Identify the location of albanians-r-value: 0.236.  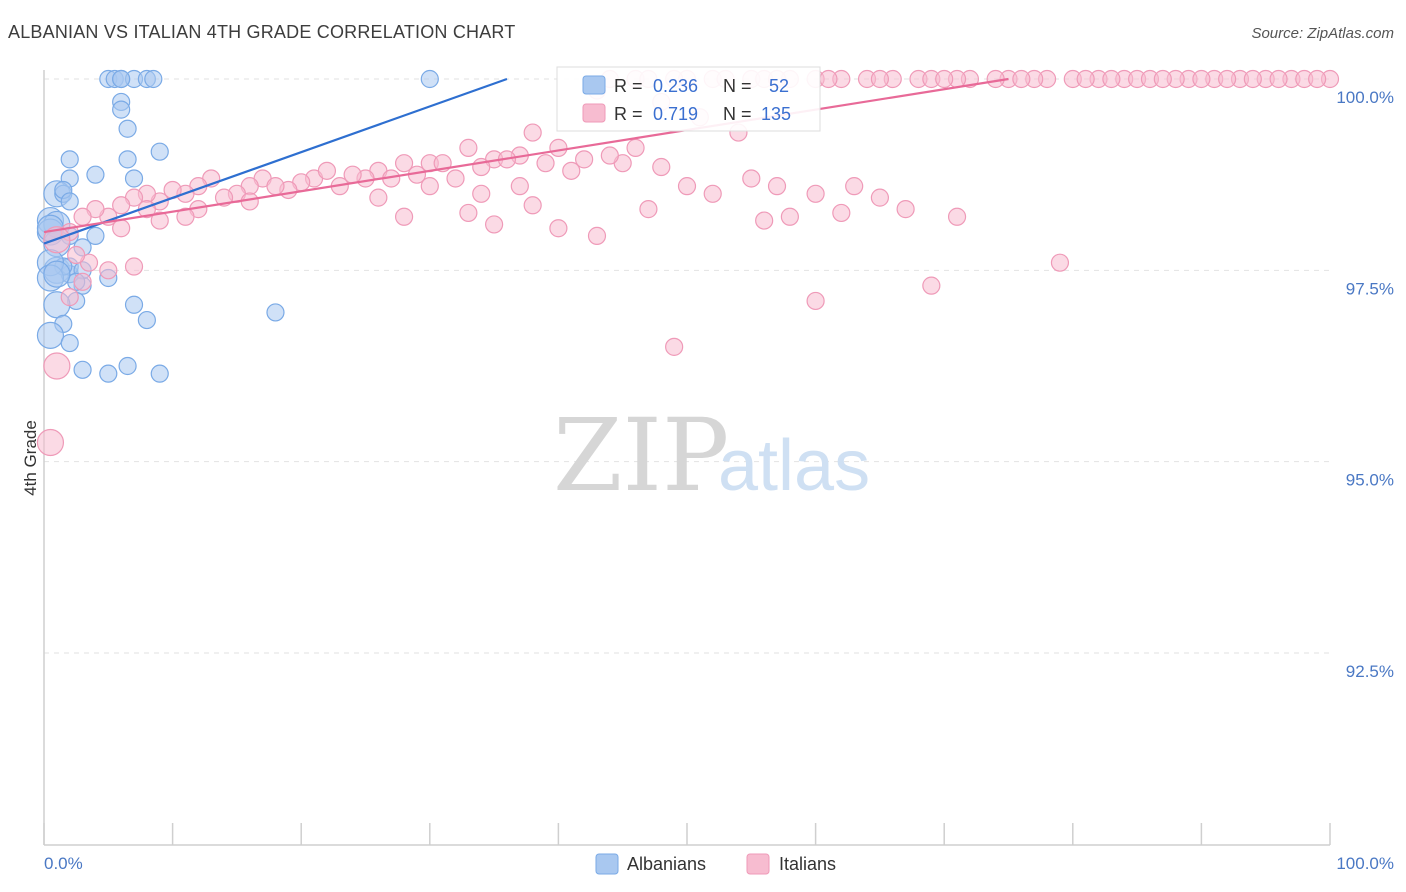
(675, 86).